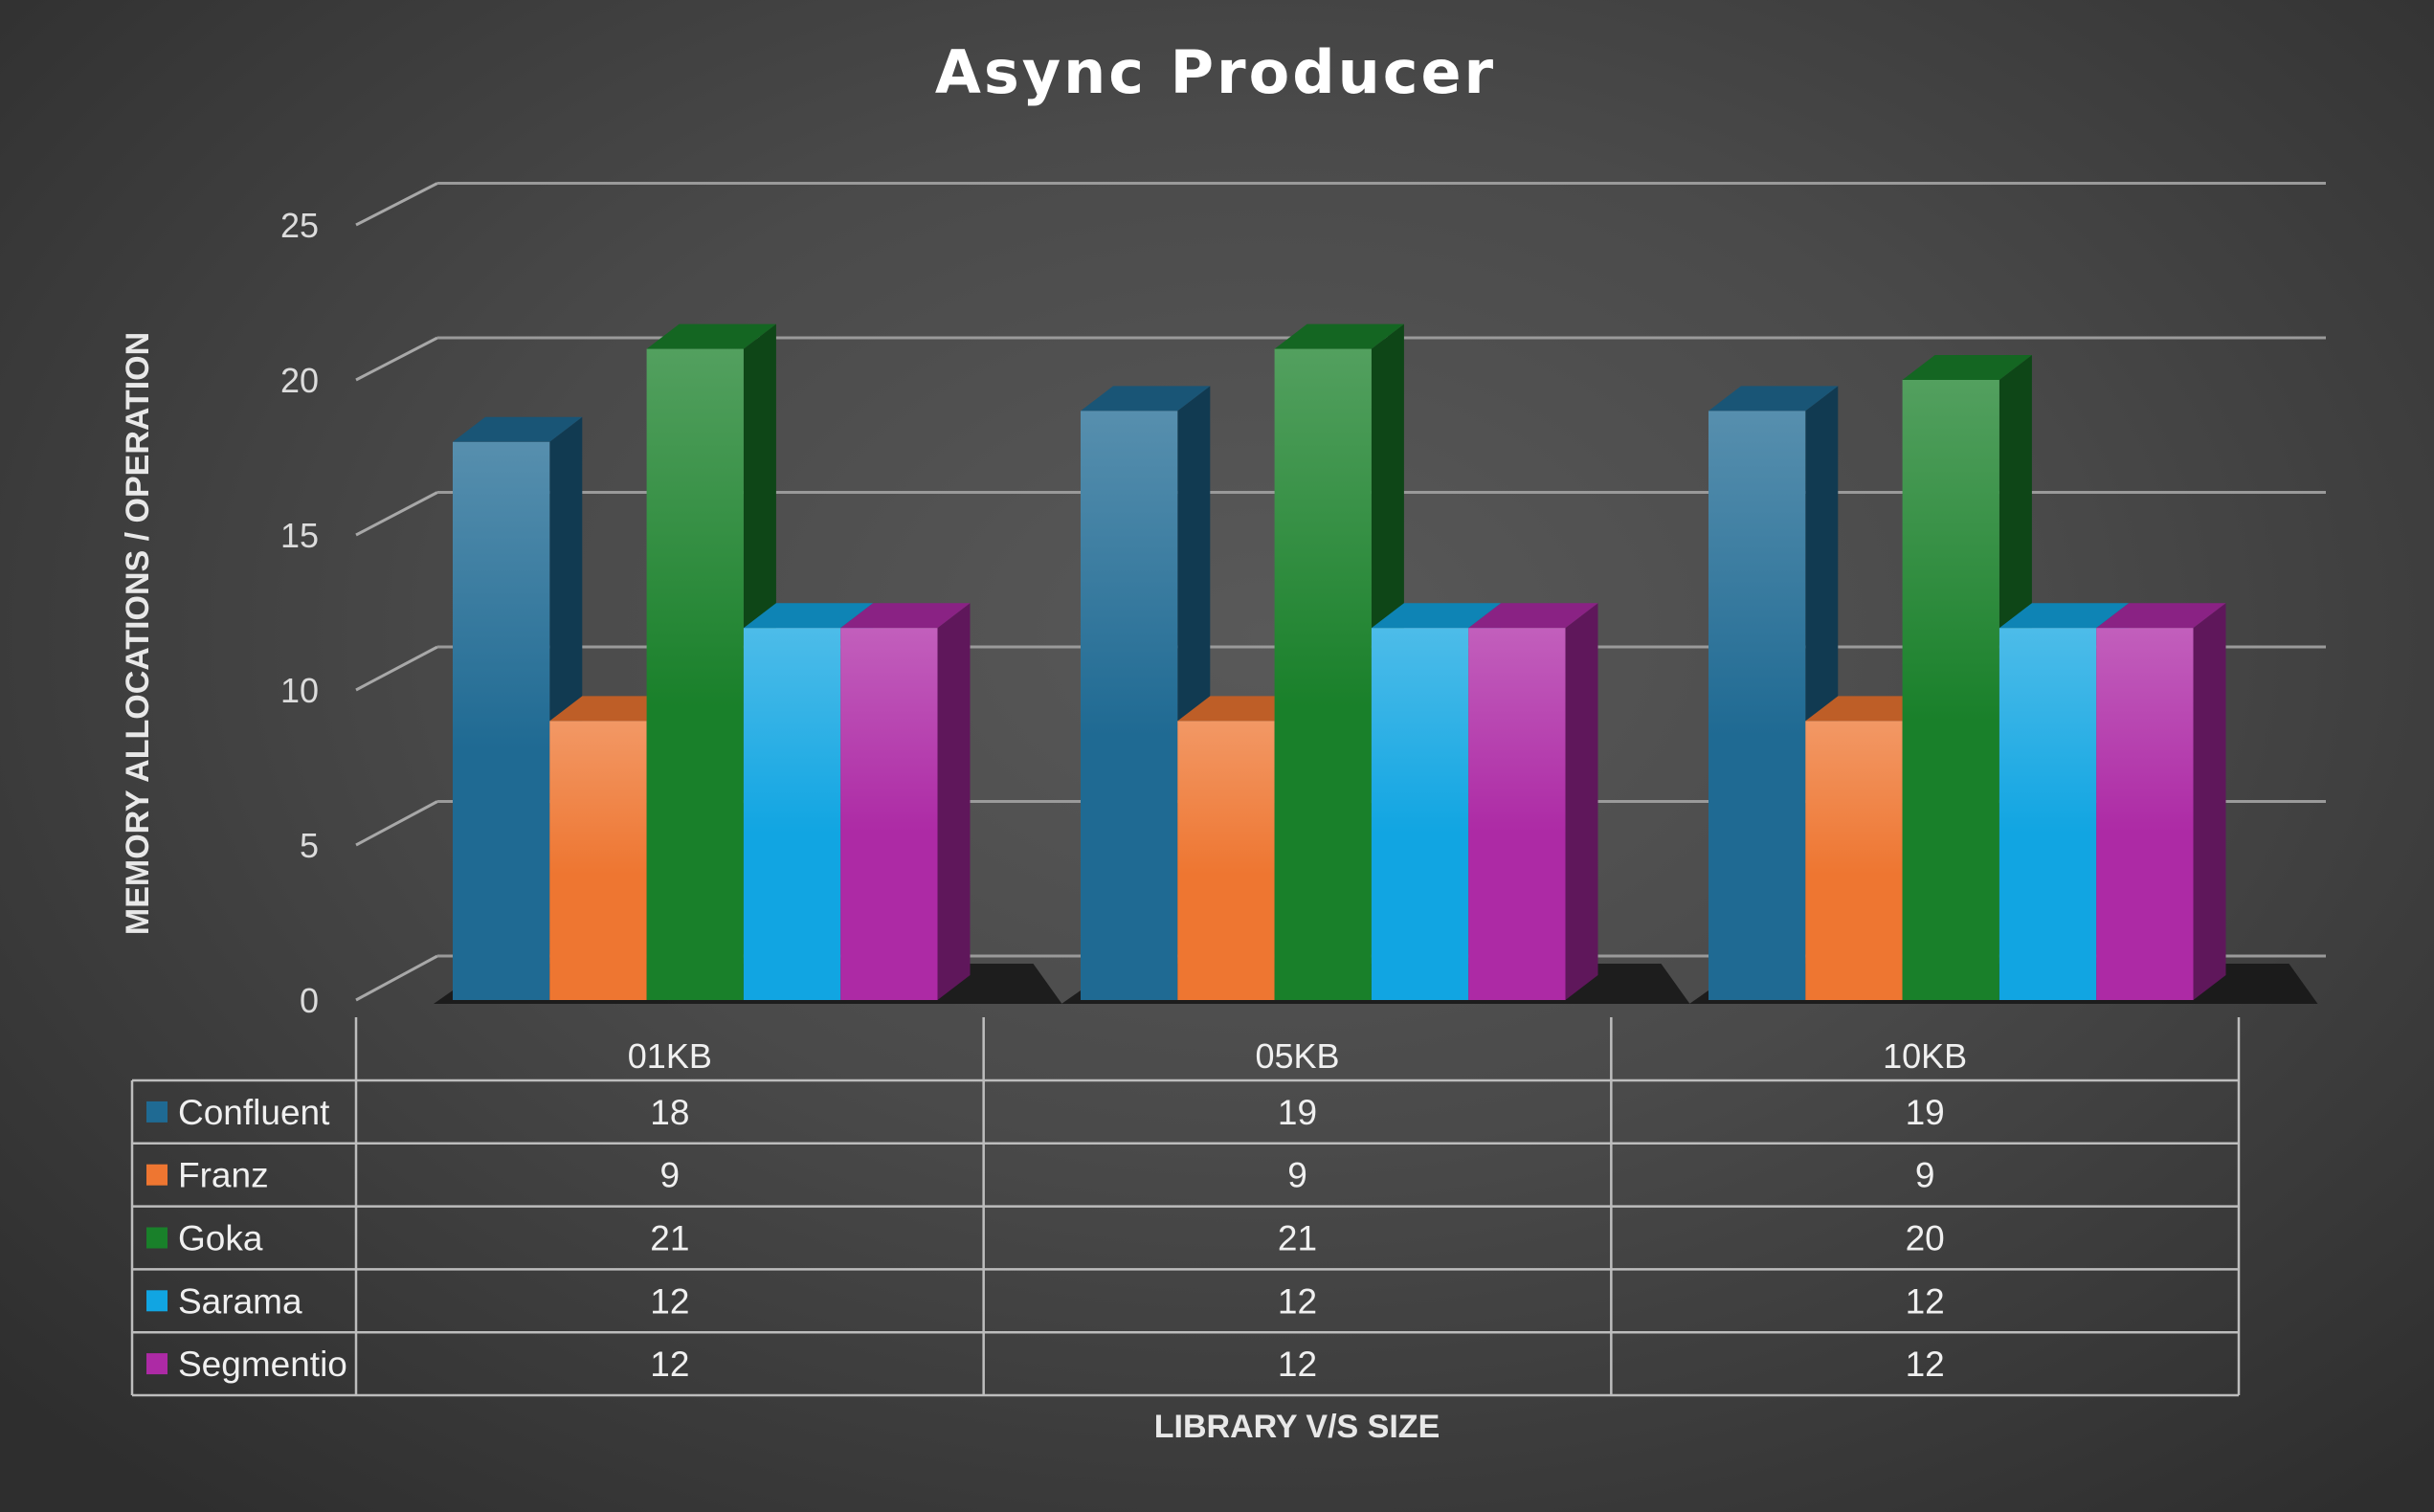 The image size is (2434, 1512). What do you see at coordinates (1925, 1056) in the screenshot?
I see `x-tick-label: 10KB` at bounding box center [1925, 1056].